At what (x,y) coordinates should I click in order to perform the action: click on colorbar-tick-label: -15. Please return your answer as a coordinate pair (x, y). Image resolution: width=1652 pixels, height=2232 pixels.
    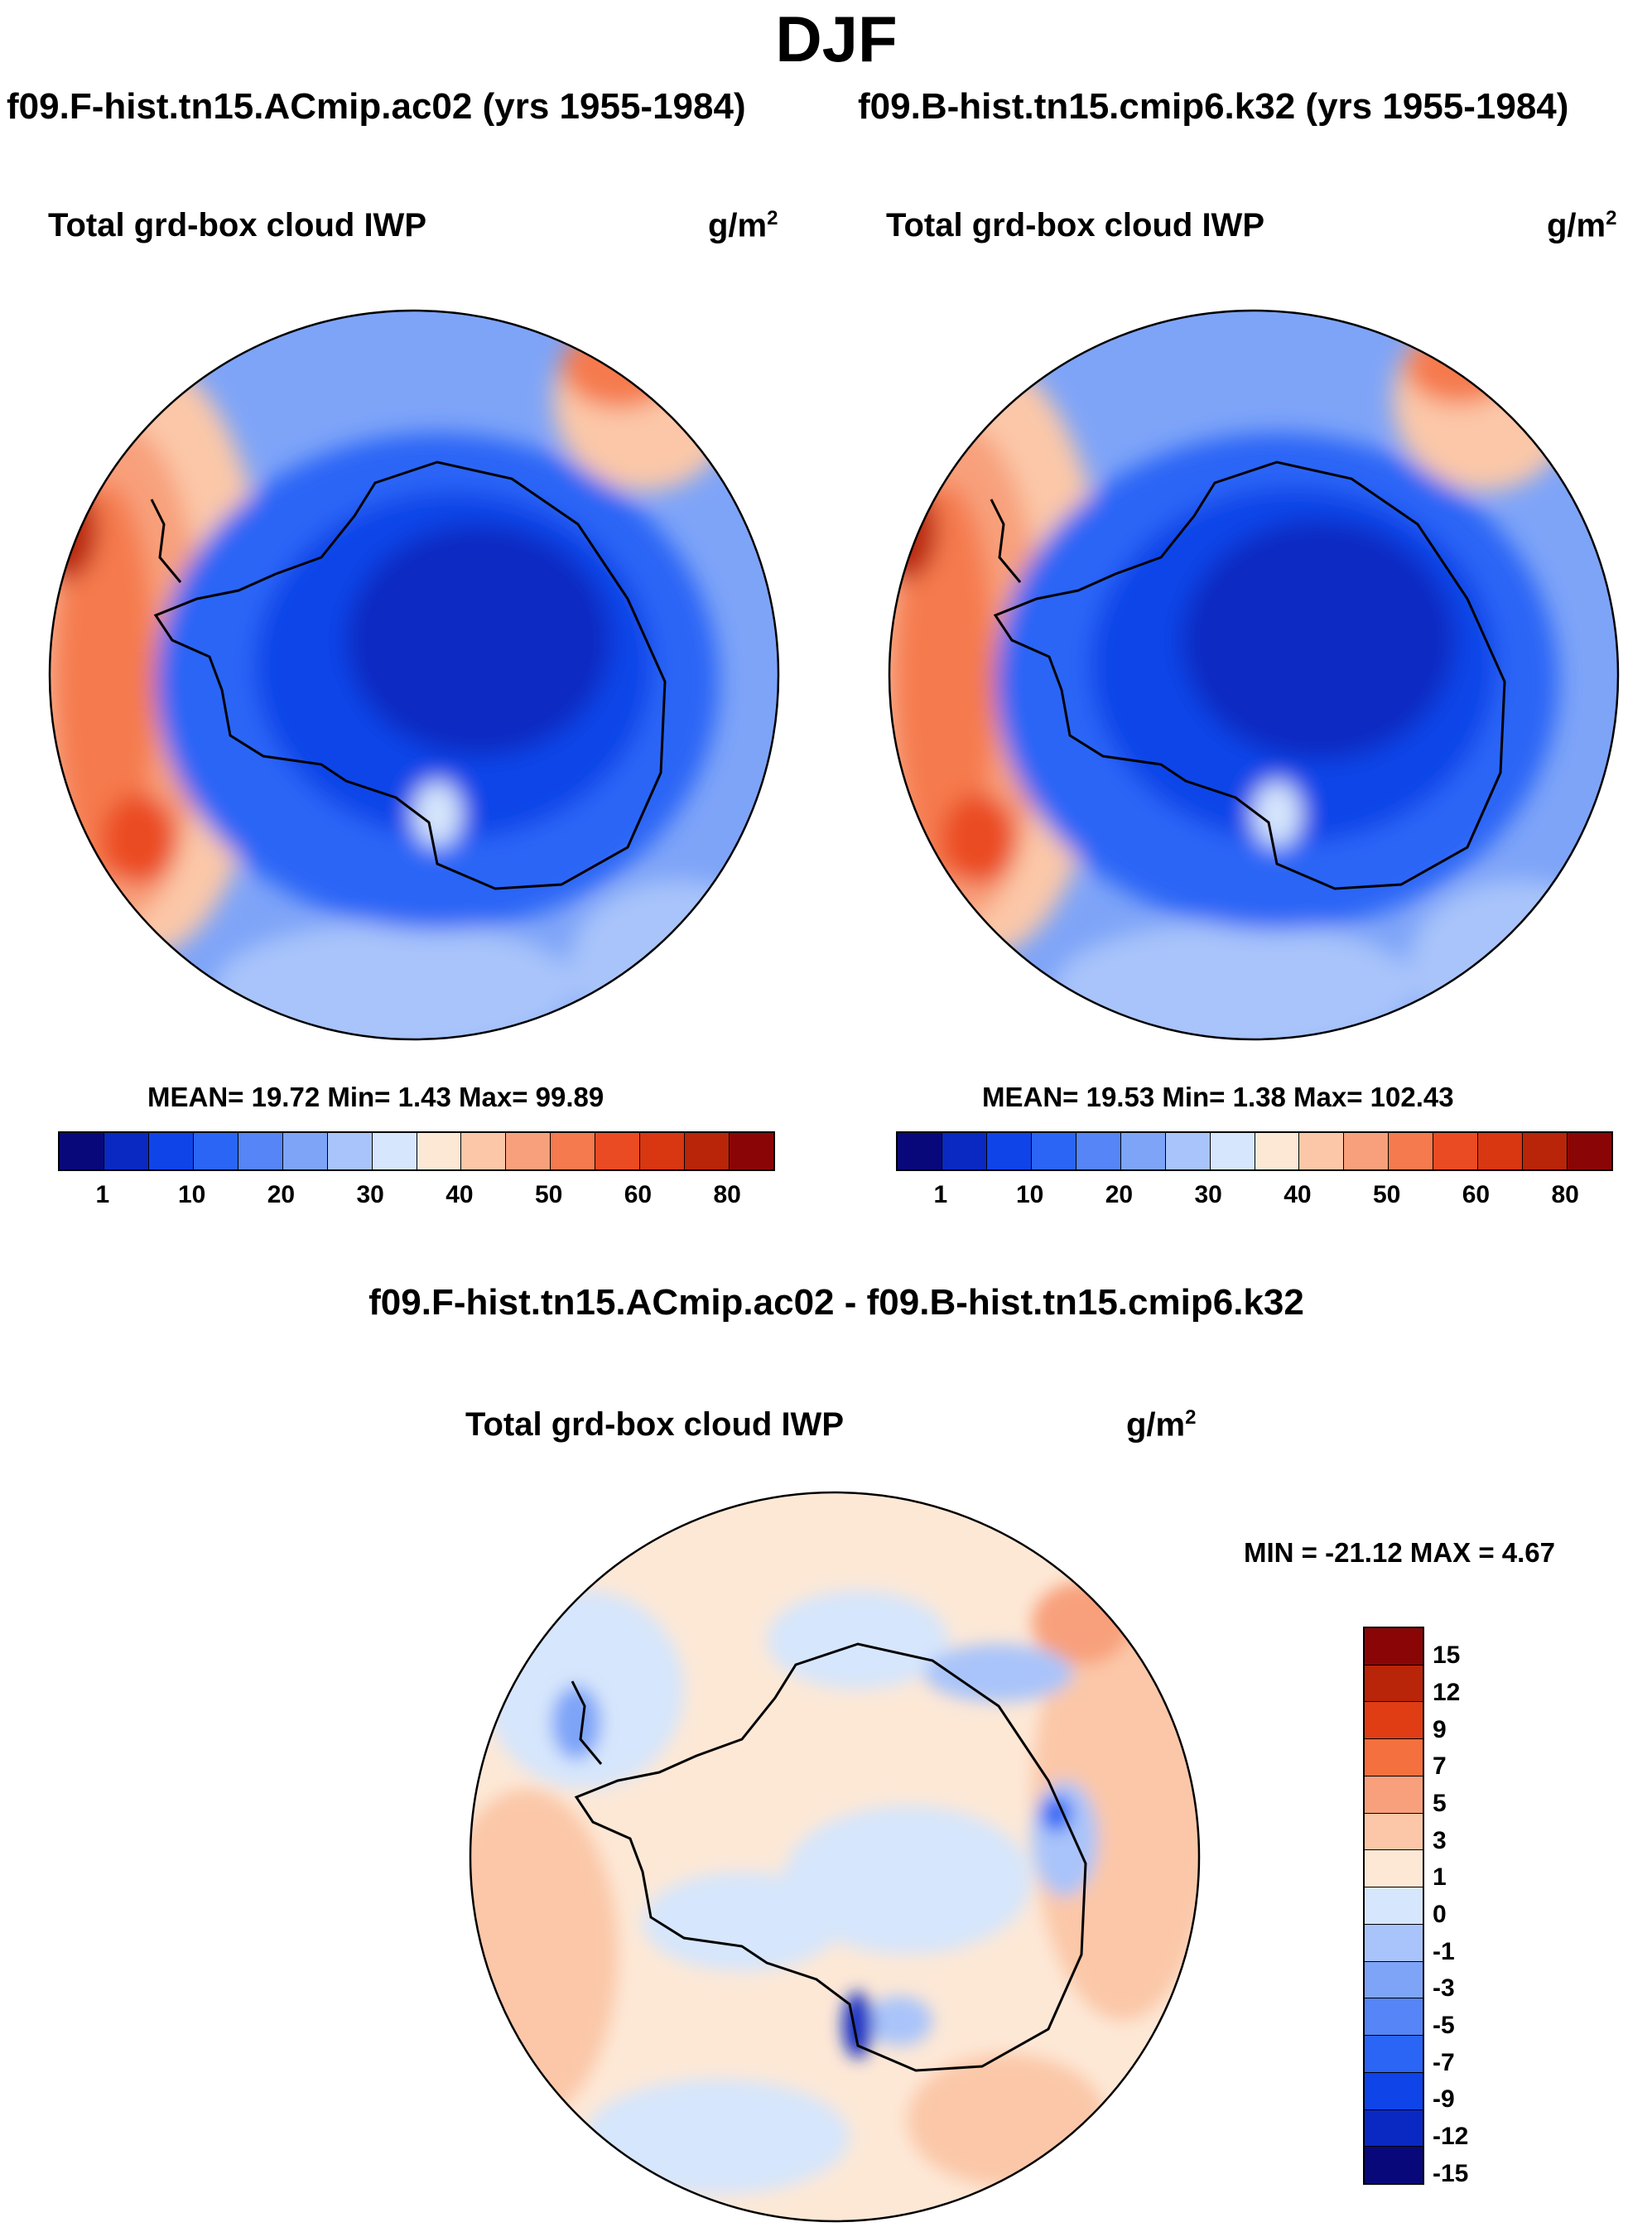
    Looking at the image, I should click on (1451, 2173).